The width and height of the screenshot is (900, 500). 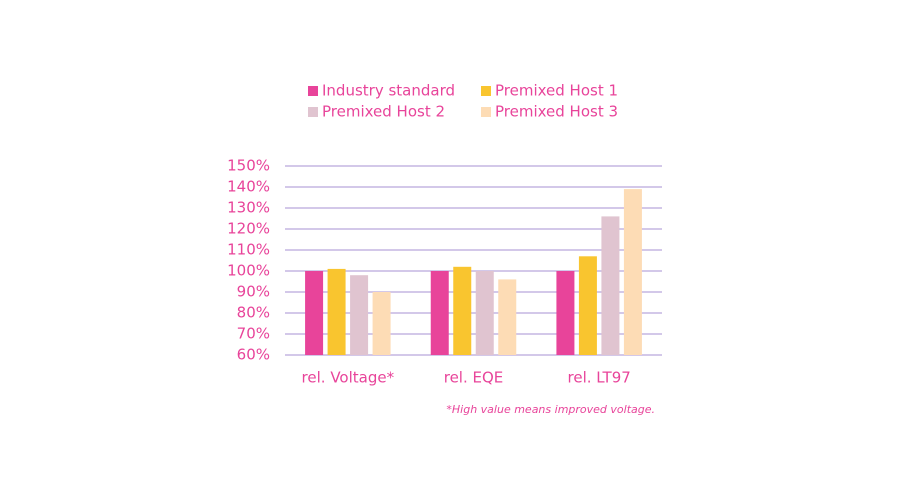 I want to click on legend-label: Industry standard, so click(x=388, y=91).